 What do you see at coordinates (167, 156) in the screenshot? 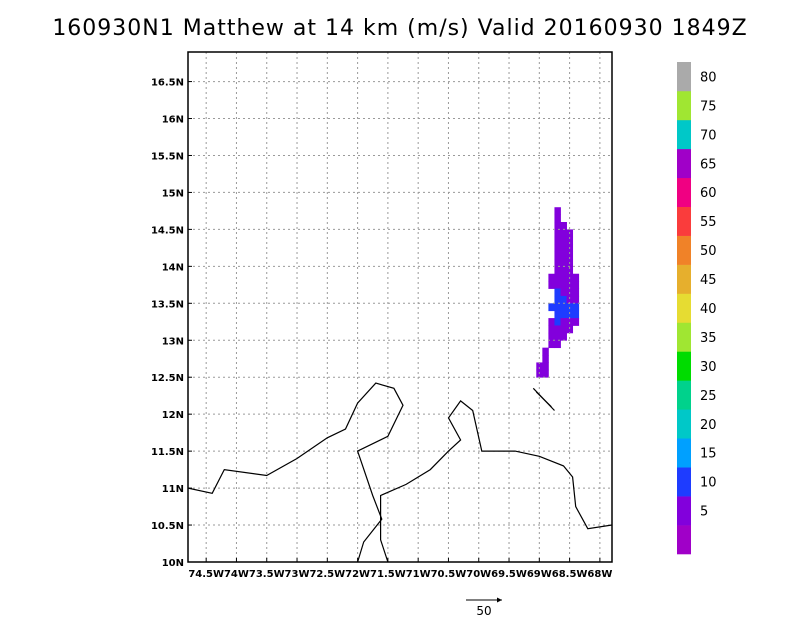
I see `lat-tick-label: 15.5N` at bounding box center [167, 156].